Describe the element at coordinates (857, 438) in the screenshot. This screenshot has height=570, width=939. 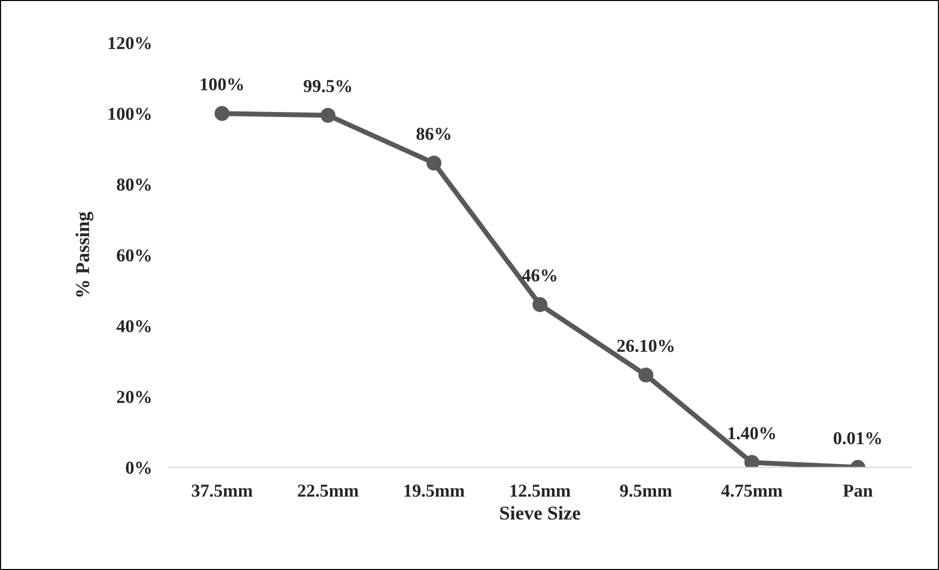
I see `data-label: 0.01%` at that location.